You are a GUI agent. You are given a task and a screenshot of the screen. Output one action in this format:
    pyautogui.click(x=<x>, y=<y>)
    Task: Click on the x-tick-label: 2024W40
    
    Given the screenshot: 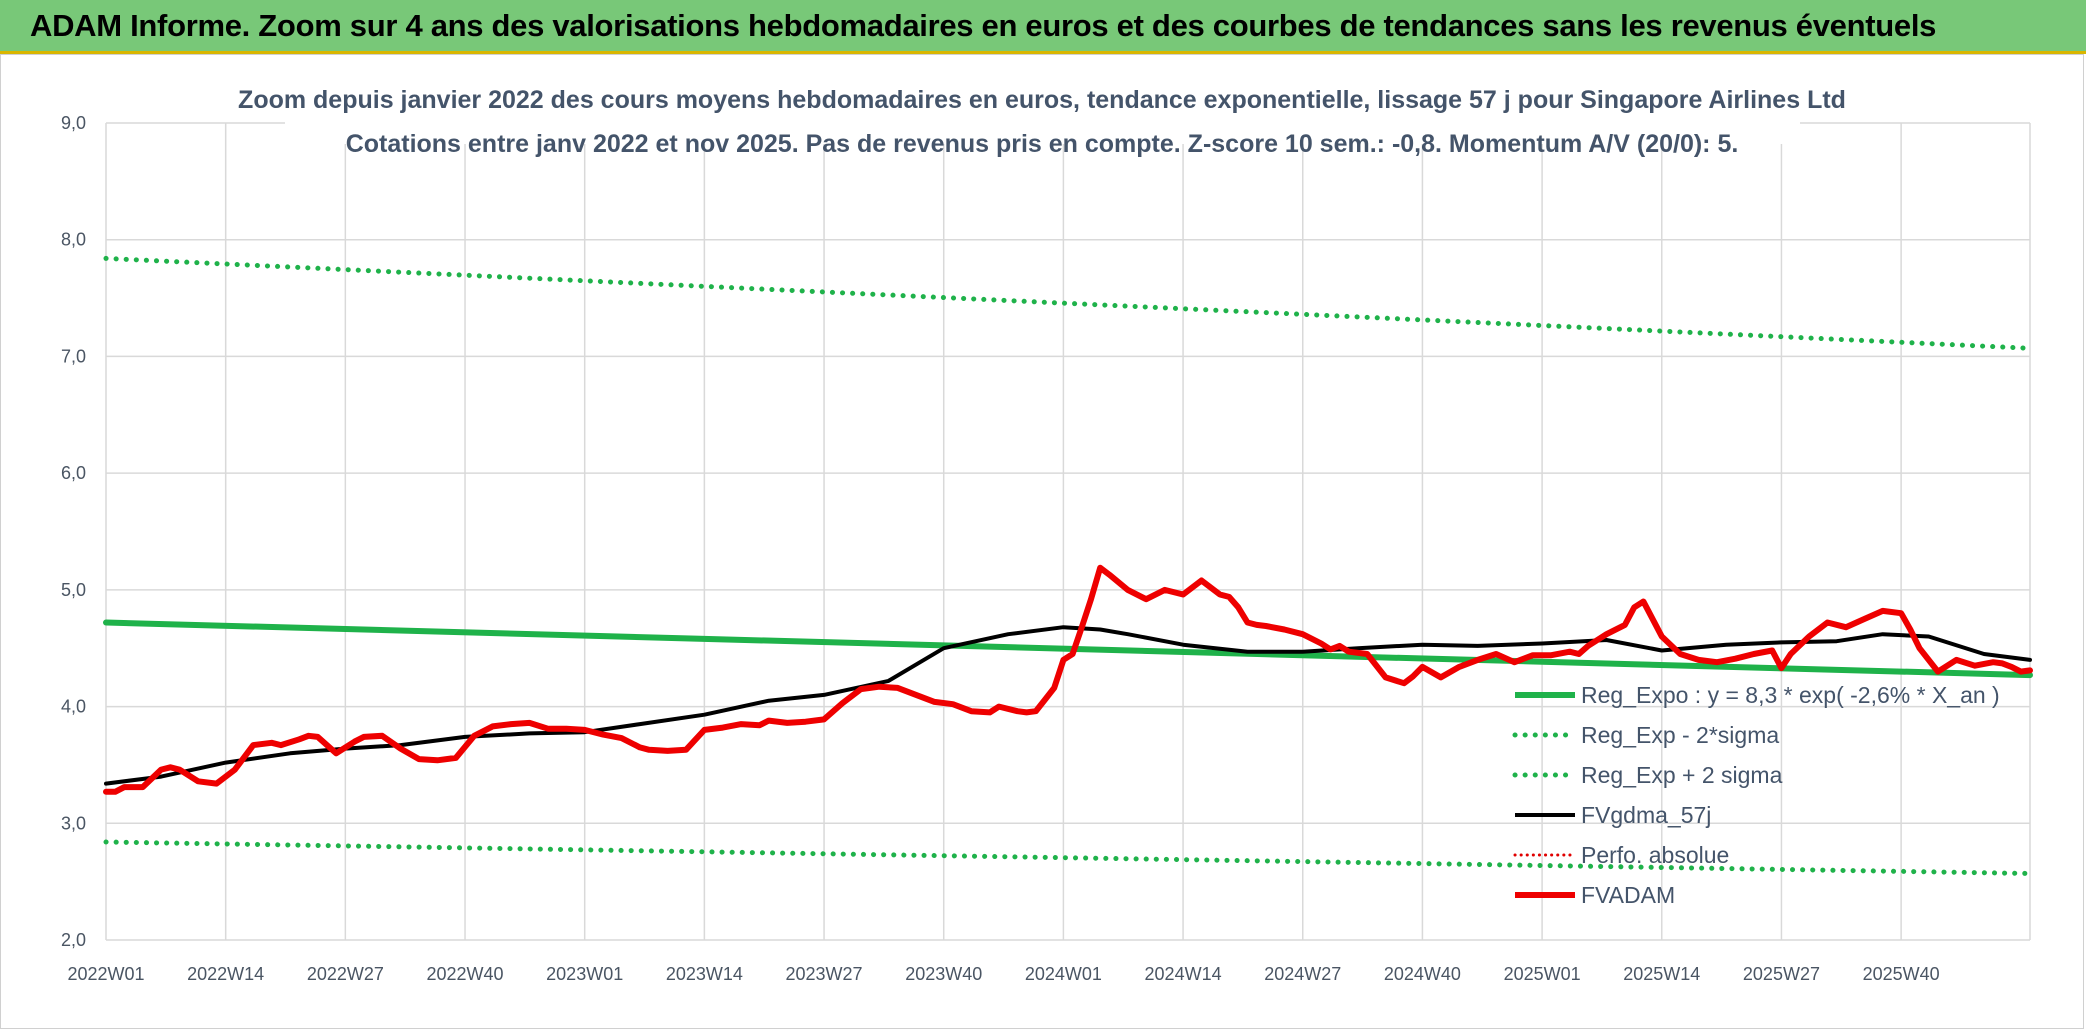 What is the action you would take?
    pyautogui.click(x=1422, y=974)
    